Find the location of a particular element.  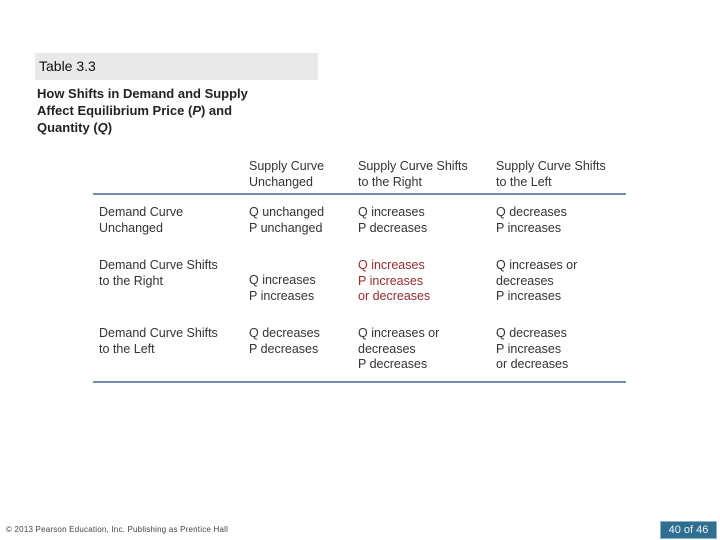

caption-line-2-post: ) and is located at coordinates (216, 110).